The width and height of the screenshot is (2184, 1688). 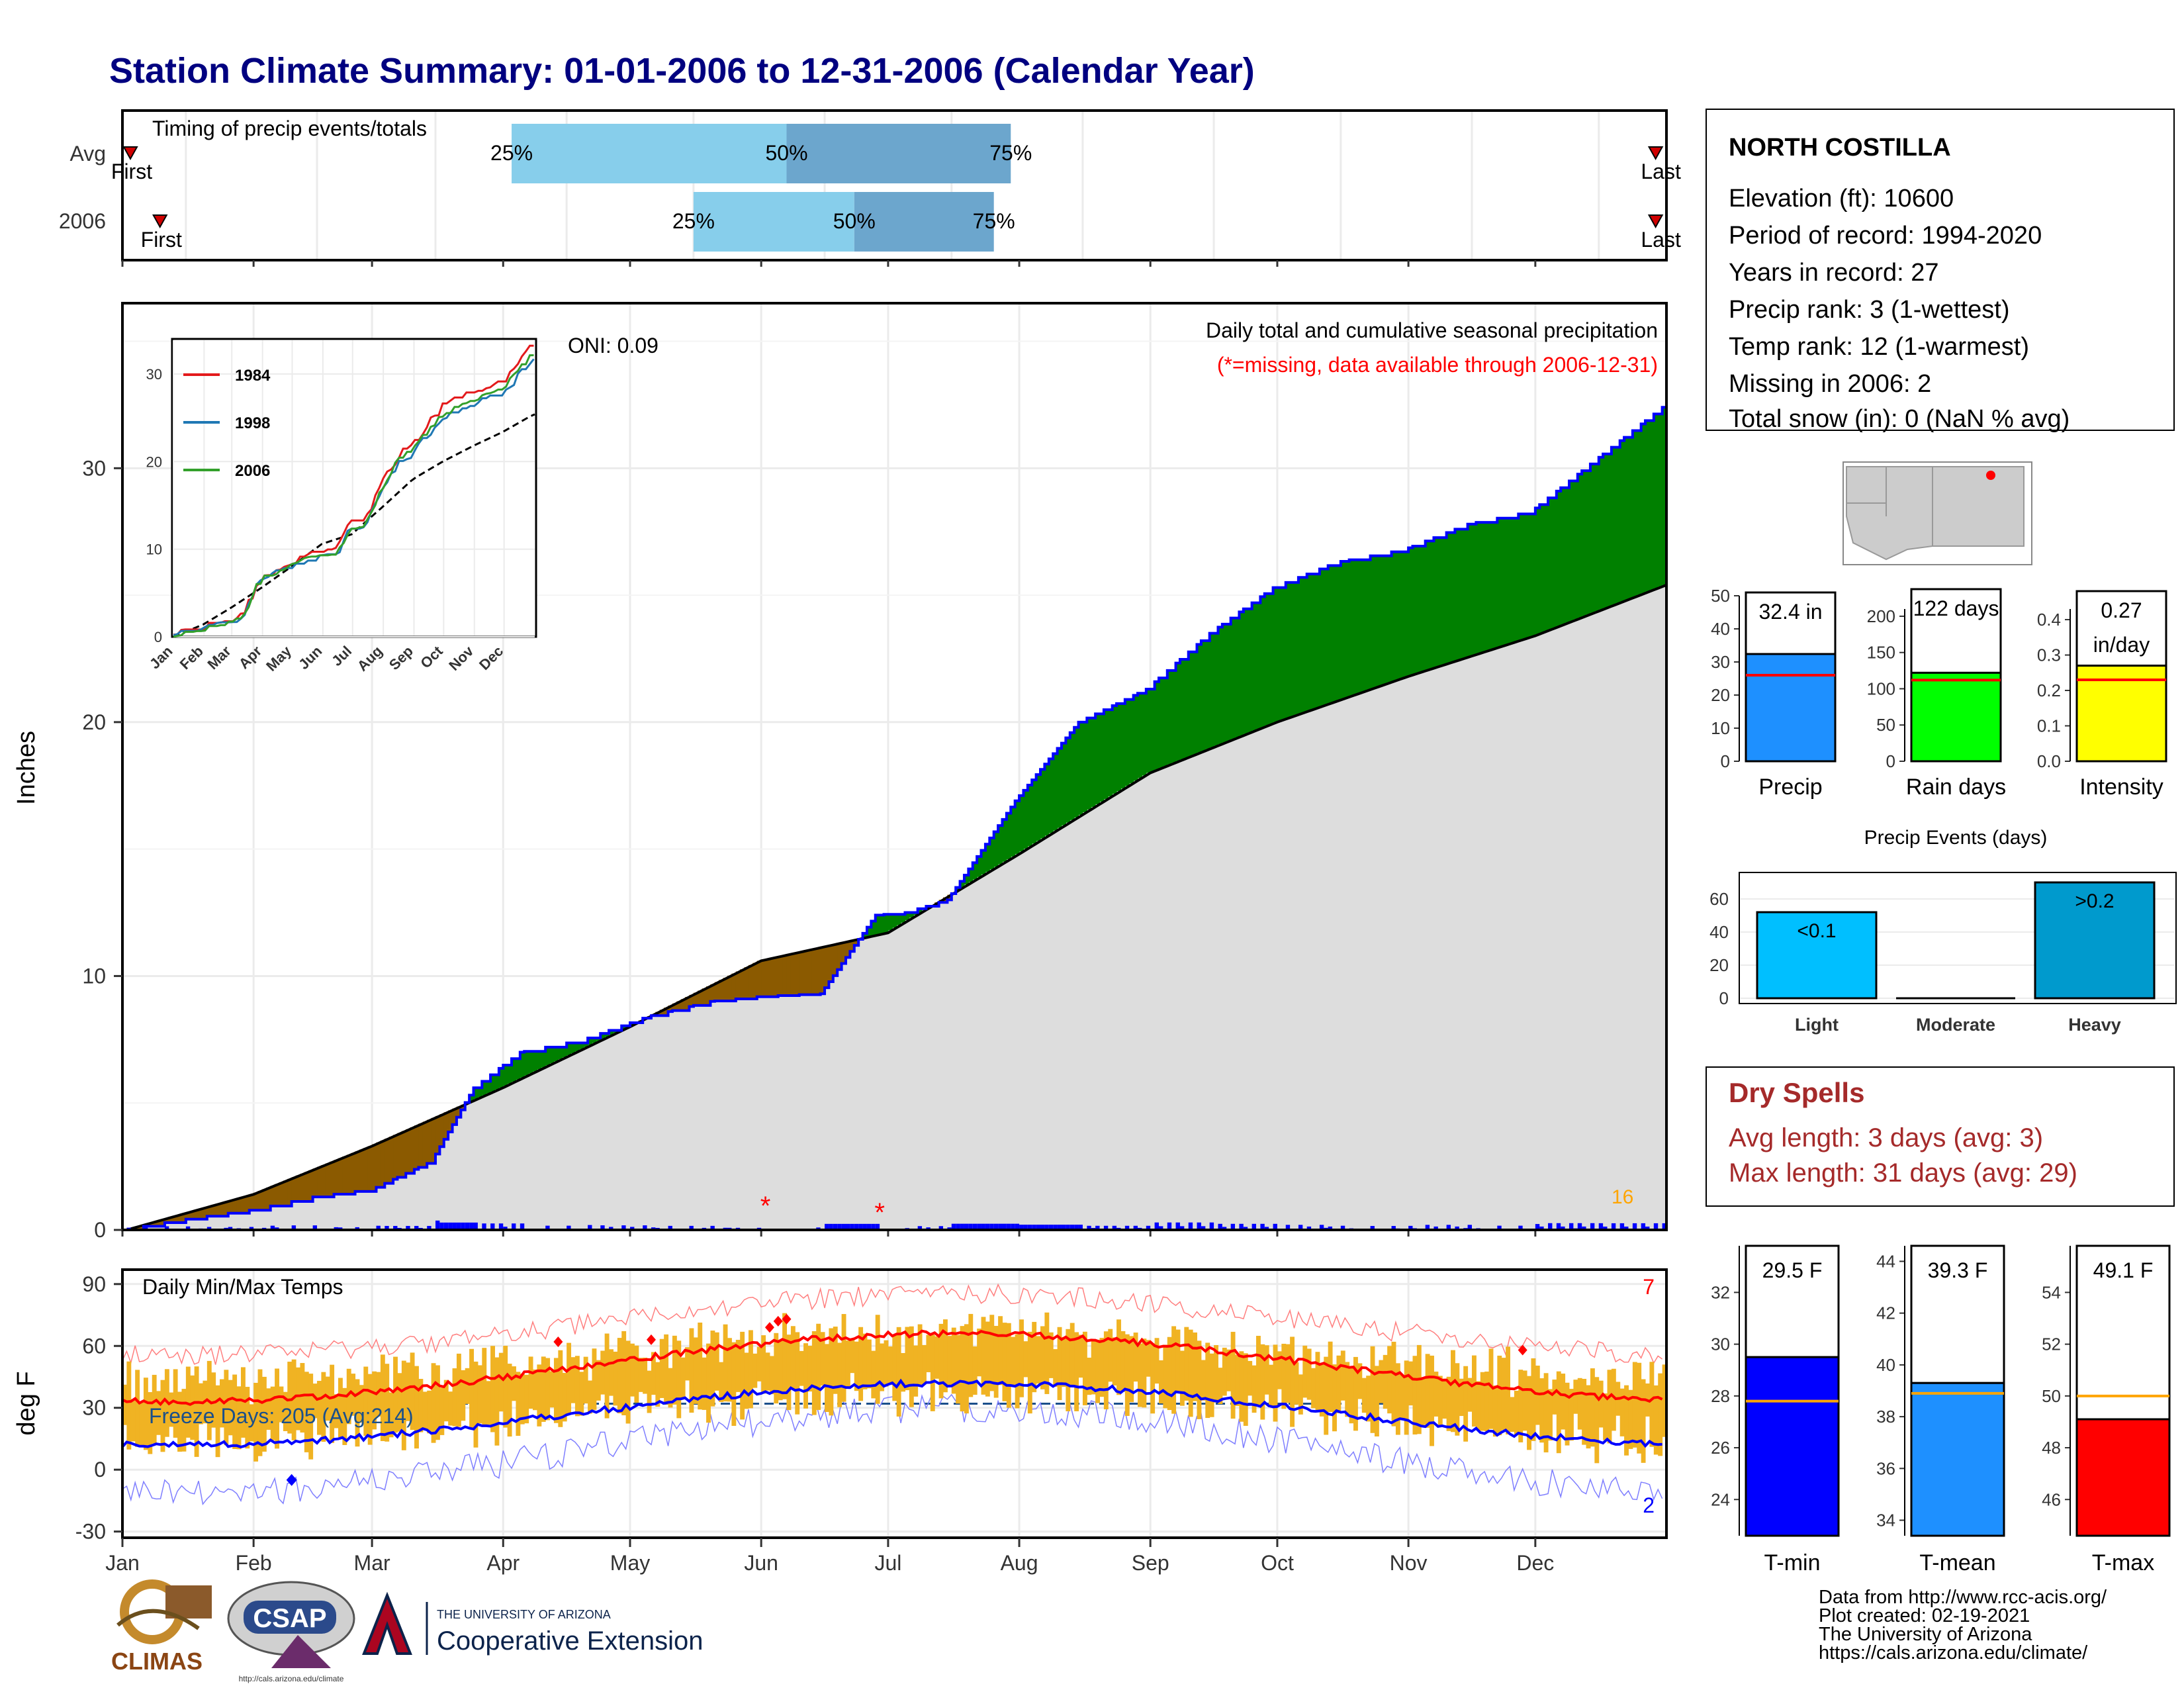 I want to click on events-title: Precip Events (days), so click(x=1956, y=838).